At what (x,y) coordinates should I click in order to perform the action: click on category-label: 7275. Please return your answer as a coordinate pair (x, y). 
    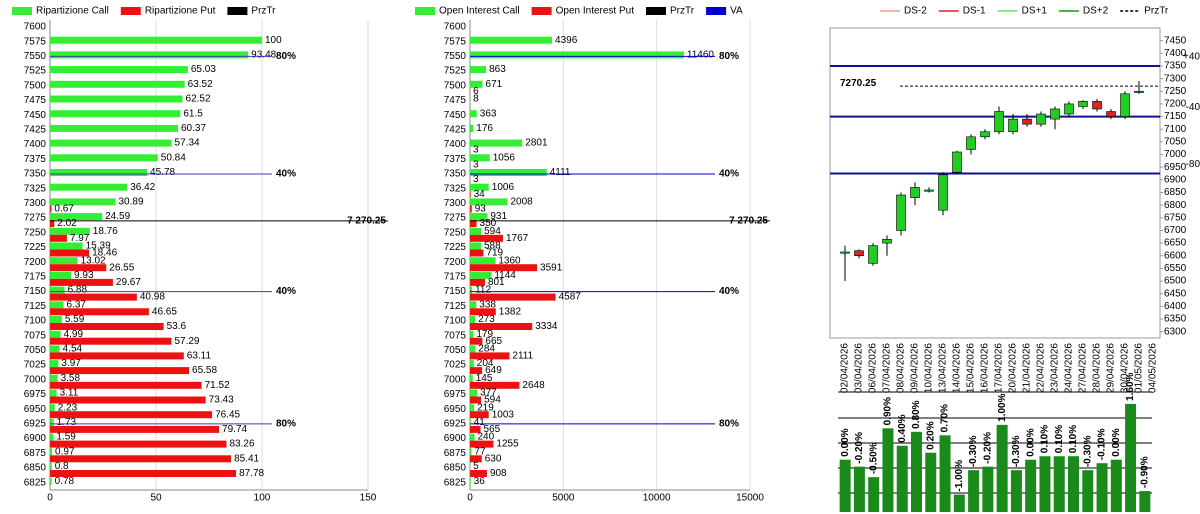
    Looking at the image, I should click on (35, 218).